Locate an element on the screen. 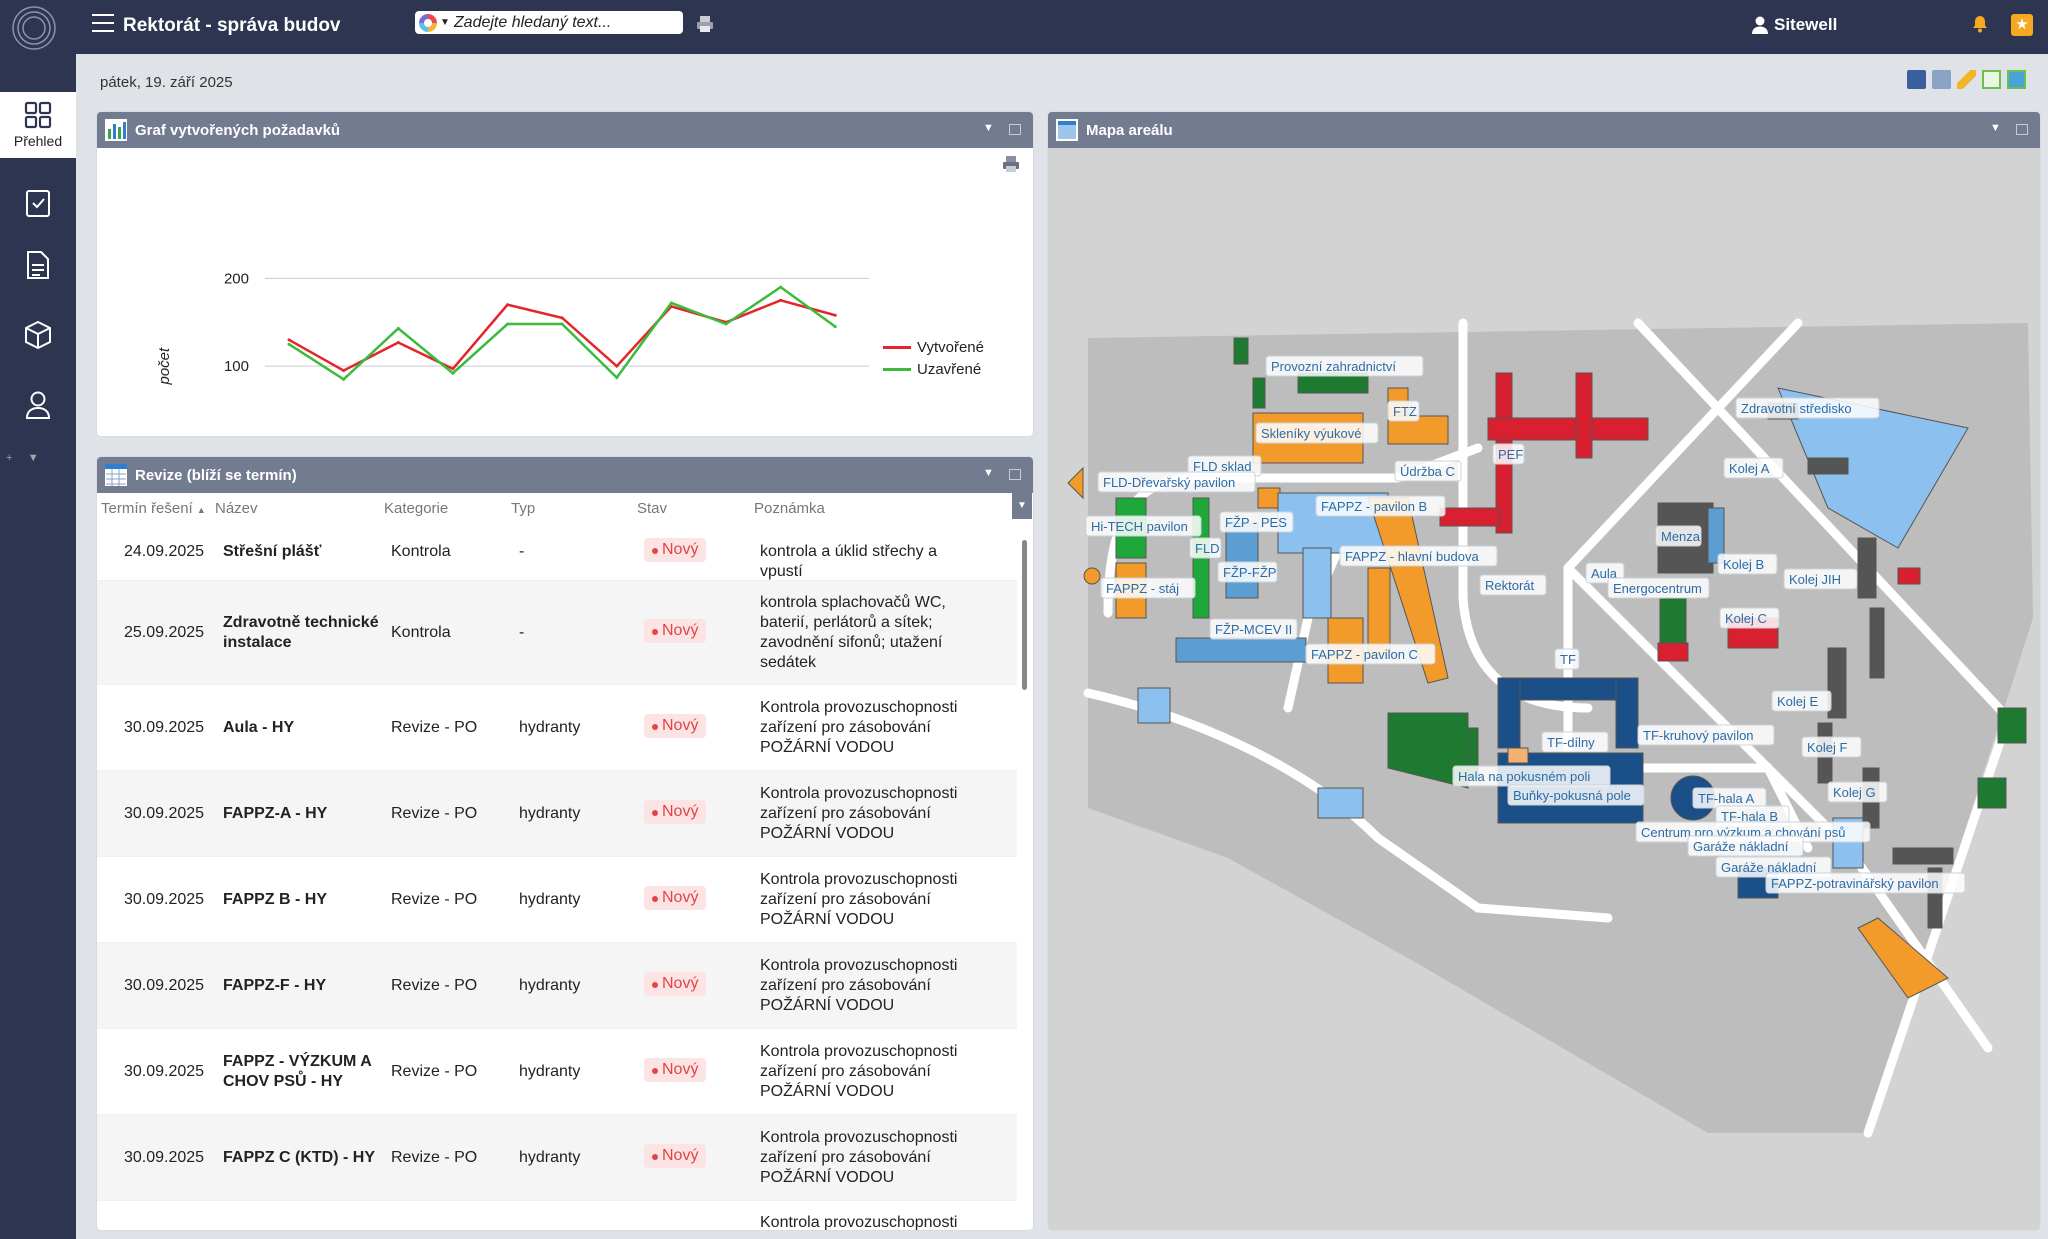 This screenshot has height=1239, width=2048. sidebar-expand-icon: + ▼ is located at coordinates (22, 458).